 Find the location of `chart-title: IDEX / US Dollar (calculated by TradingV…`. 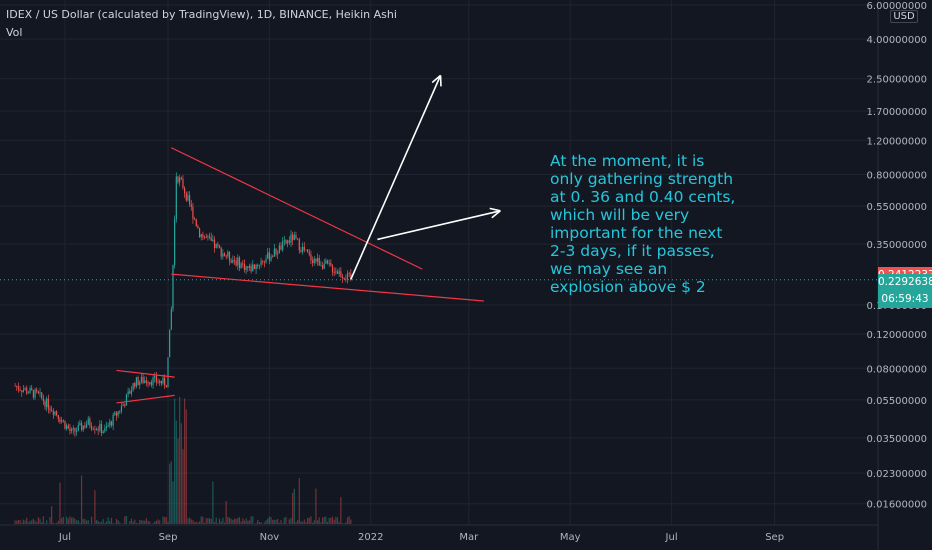

chart-title: IDEX / US Dollar (calculated by TradingV… is located at coordinates (201, 14).